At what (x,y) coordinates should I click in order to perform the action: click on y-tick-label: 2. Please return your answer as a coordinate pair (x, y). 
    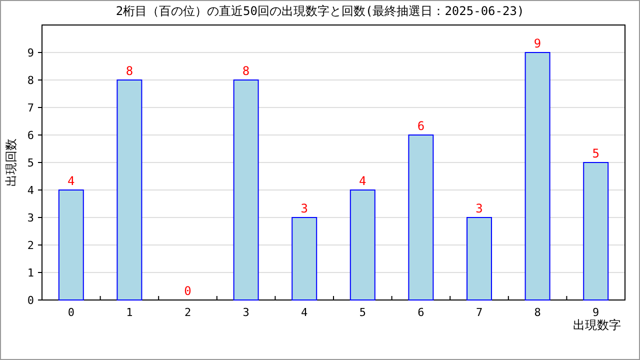
    Looking at the image, I should click on (30, 245).